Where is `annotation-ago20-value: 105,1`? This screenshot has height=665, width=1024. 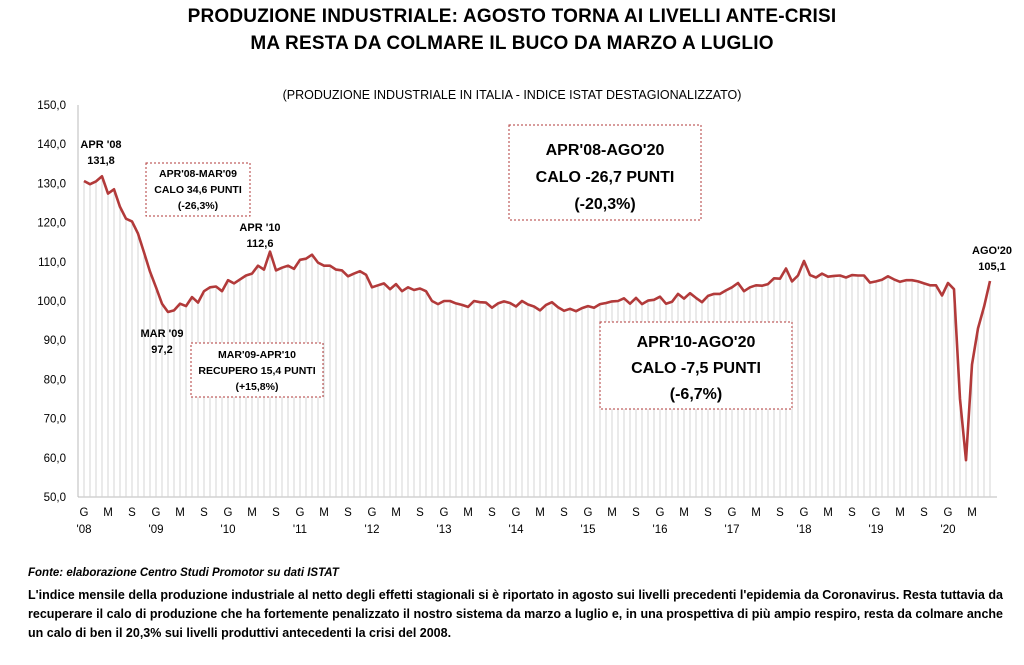 annotation-ago20-value: 105,1 is located at coordinates (992, 267).